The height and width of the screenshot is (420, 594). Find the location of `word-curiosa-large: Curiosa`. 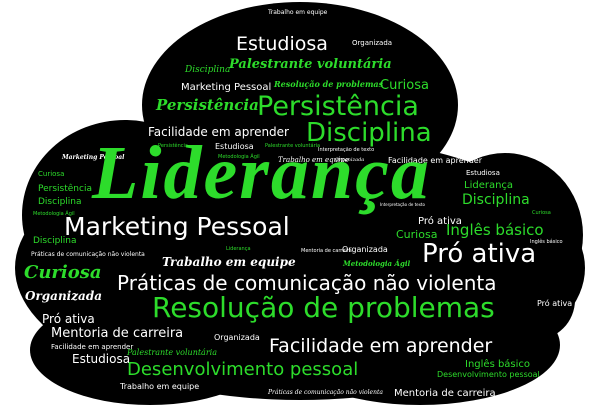

word-curiosa-large: Curiosa is located at coordinates (63, 272).